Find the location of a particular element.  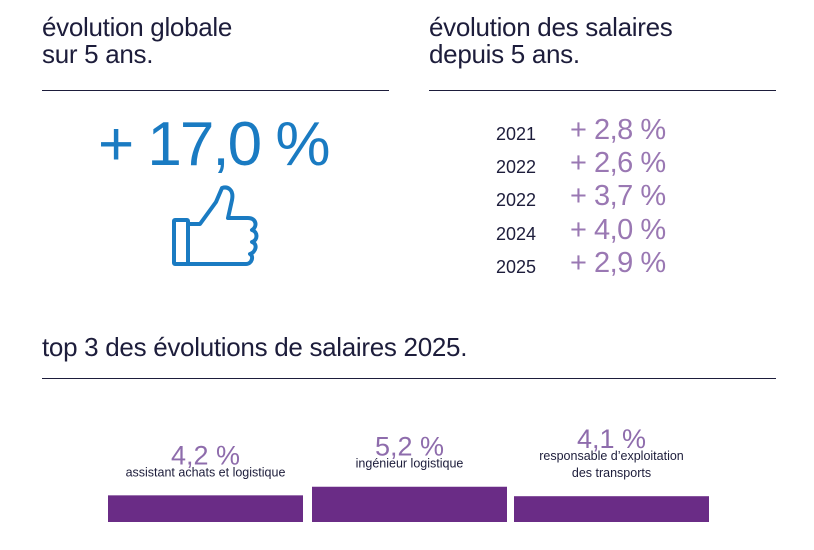

year-value: + 3,7 % is located at coordinates (618, 196).